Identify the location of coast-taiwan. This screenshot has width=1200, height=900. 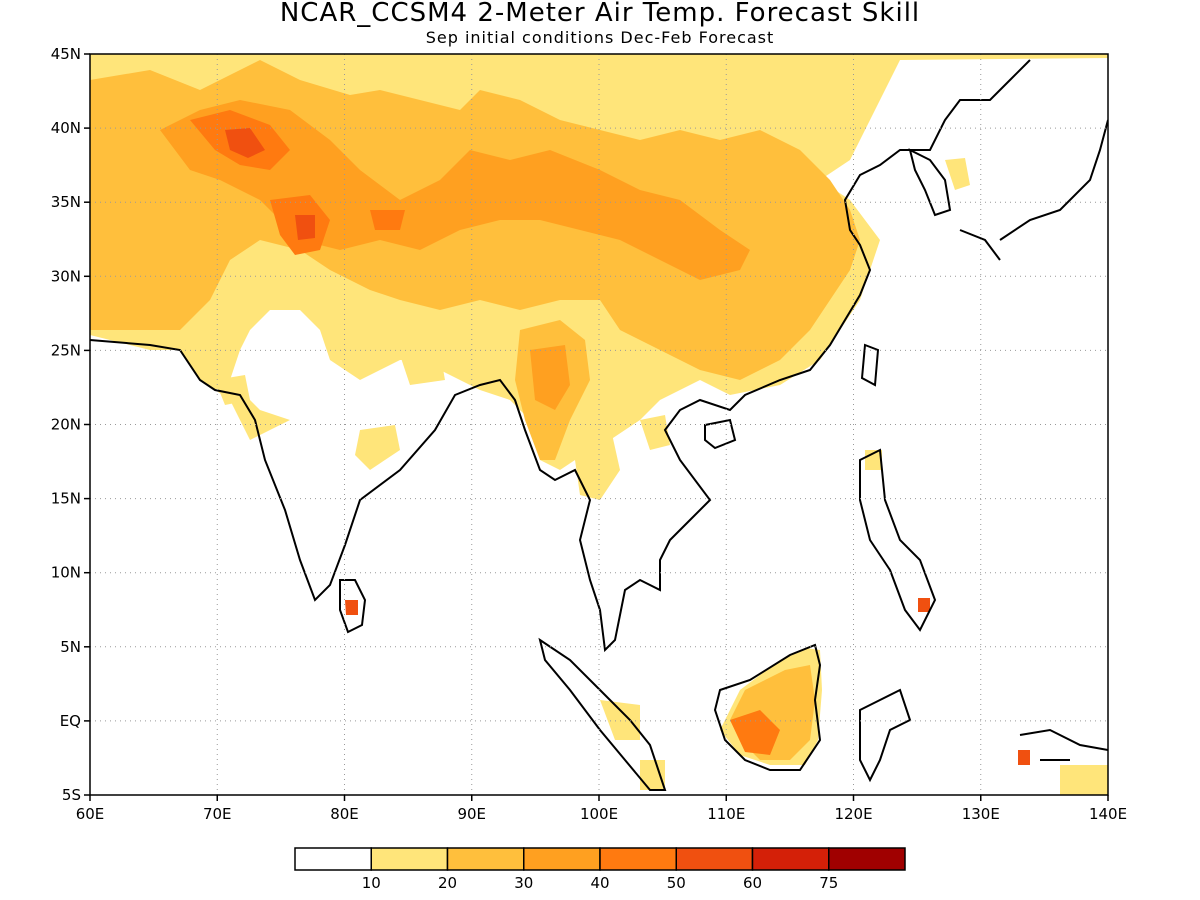
(870, 365).